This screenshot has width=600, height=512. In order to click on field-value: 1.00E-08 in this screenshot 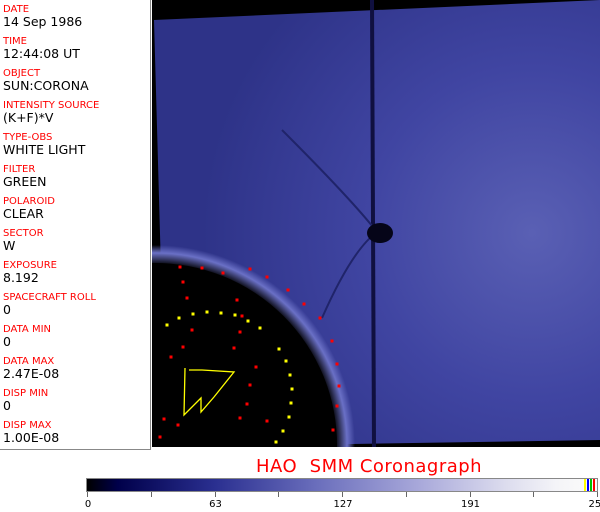, I will do `click(31, 437)`.